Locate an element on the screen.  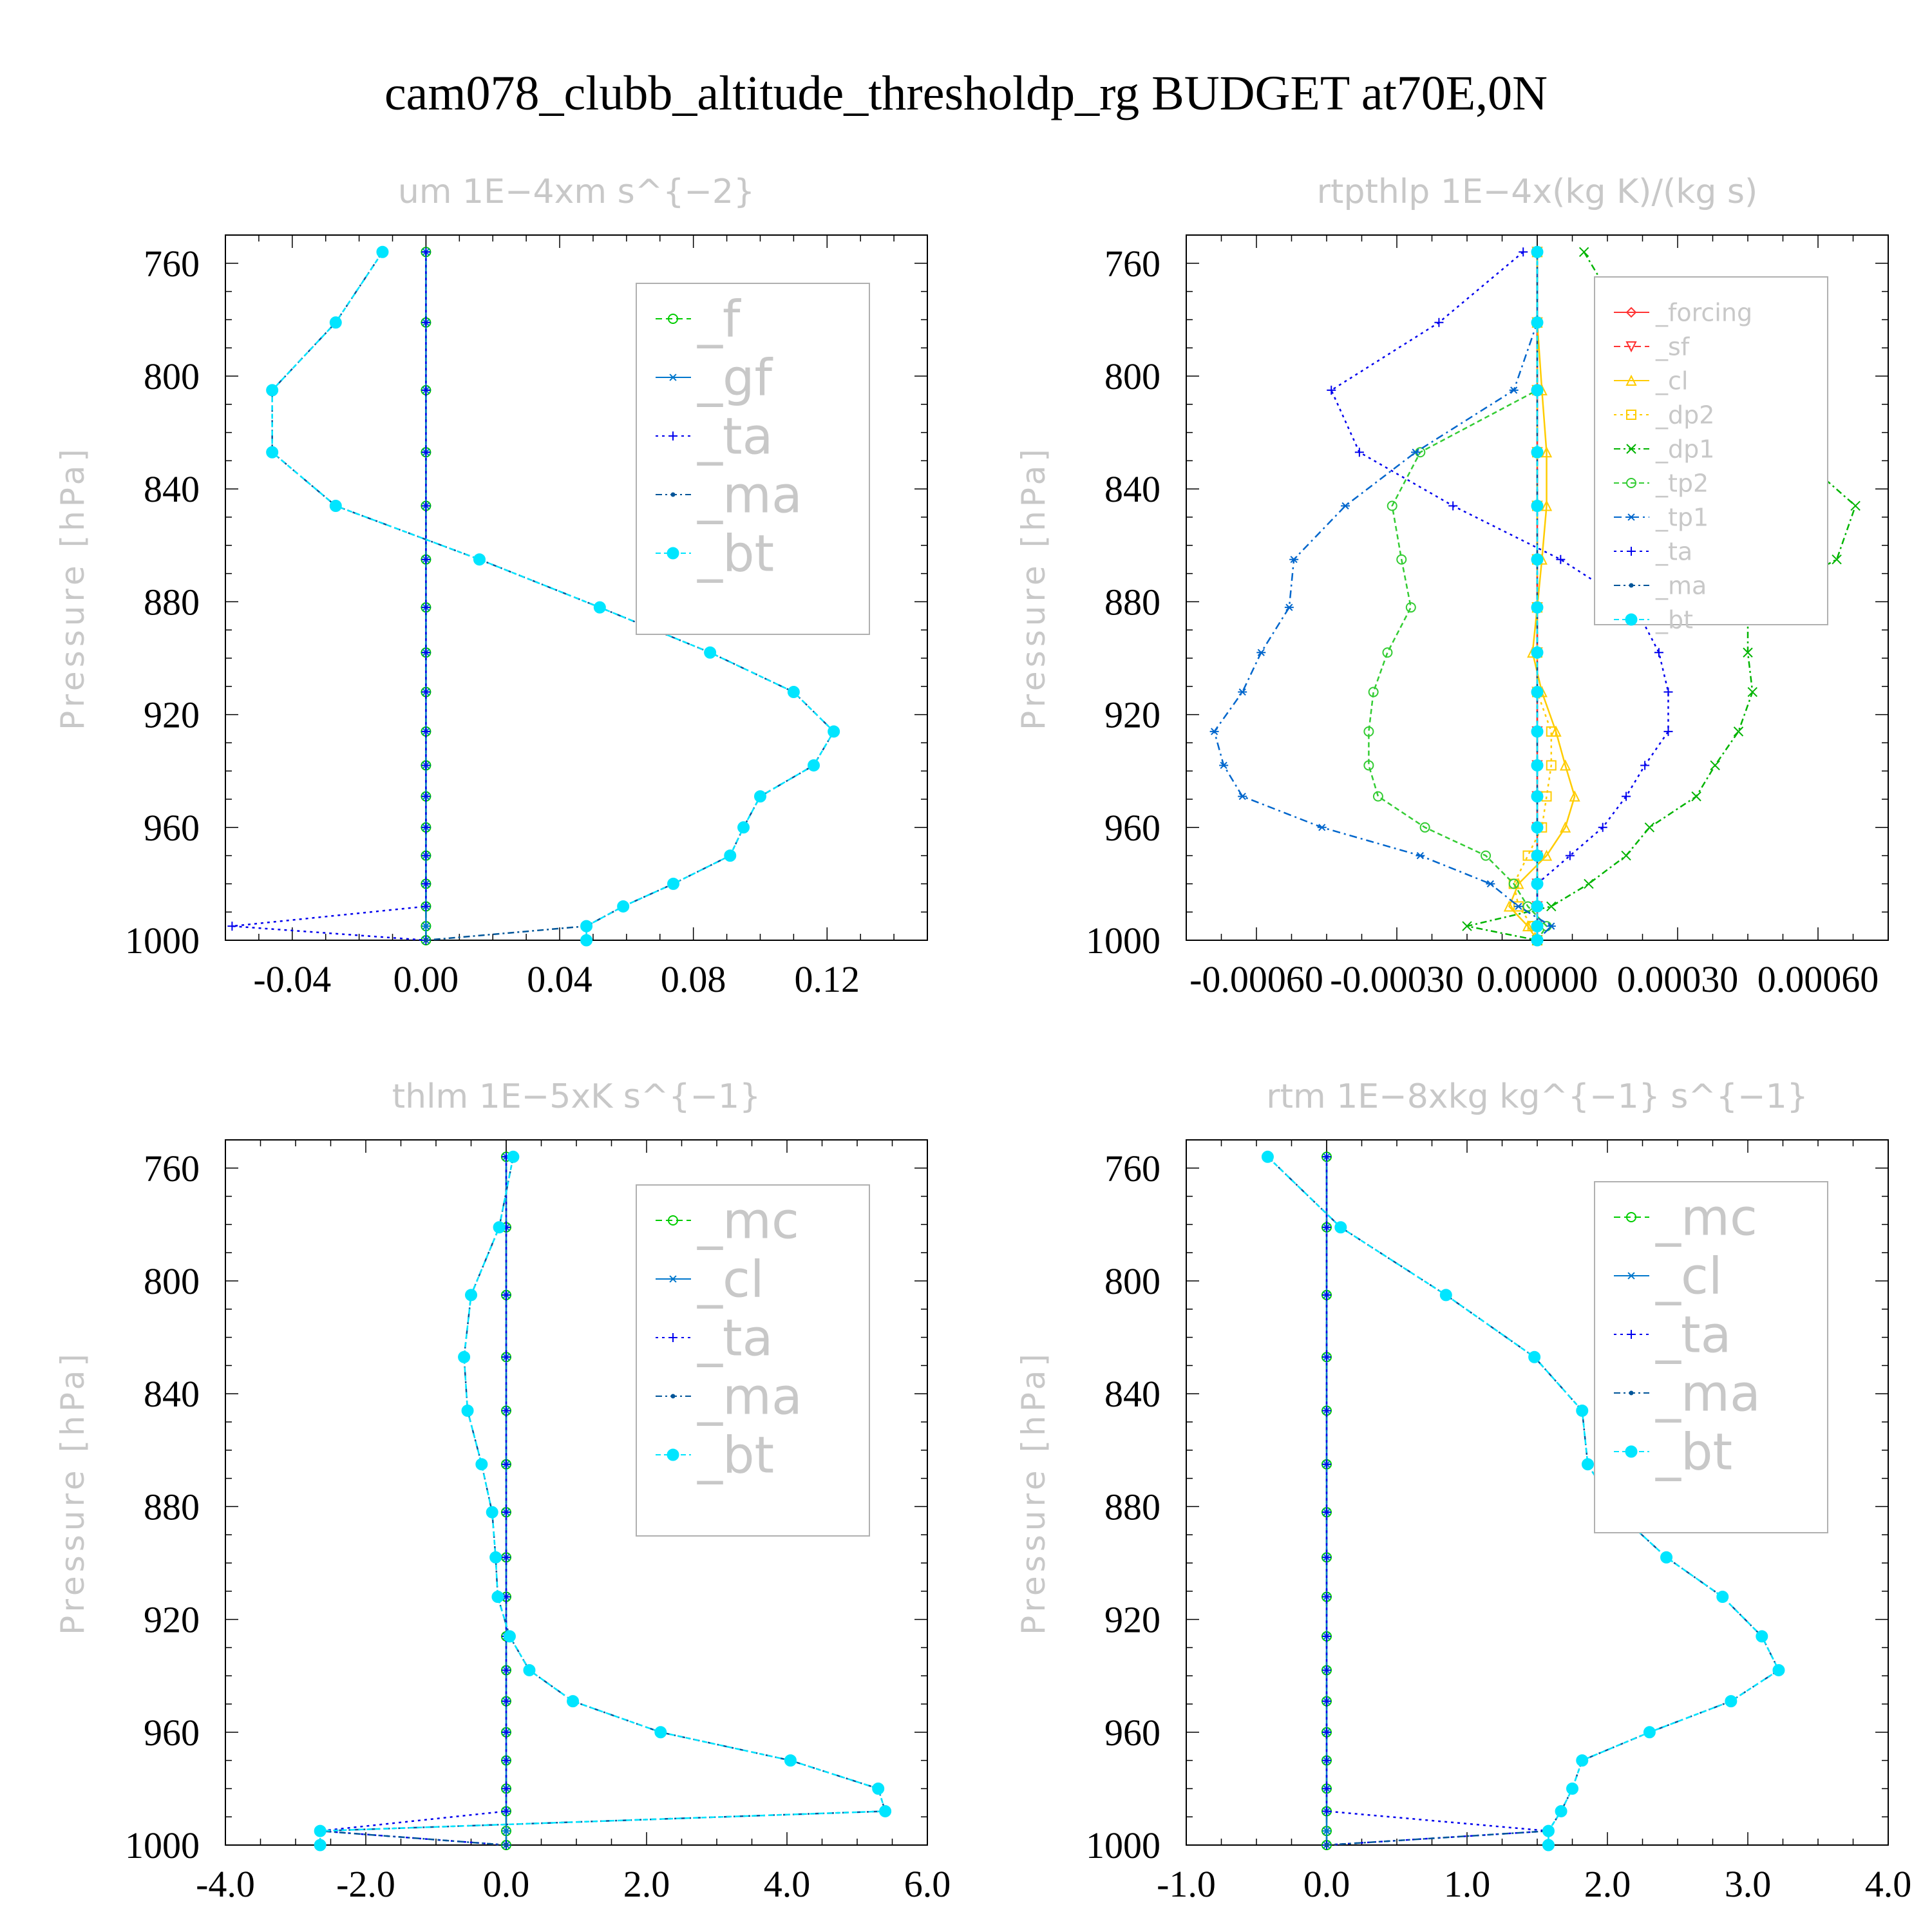
series-ta is located at coordinates (414, 1501).